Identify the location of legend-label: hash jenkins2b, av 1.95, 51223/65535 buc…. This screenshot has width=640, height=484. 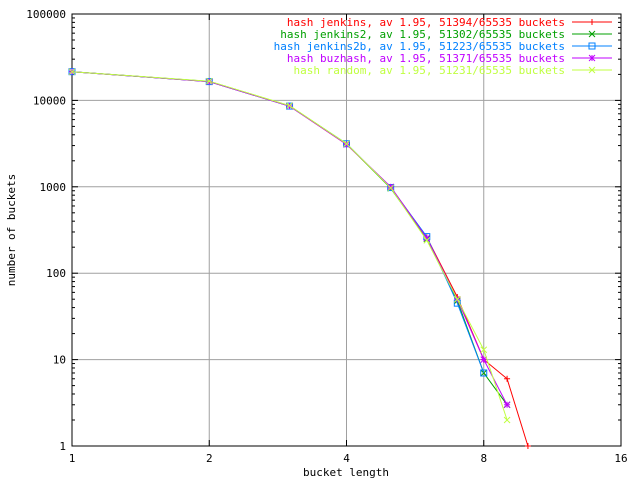
(419, 46).